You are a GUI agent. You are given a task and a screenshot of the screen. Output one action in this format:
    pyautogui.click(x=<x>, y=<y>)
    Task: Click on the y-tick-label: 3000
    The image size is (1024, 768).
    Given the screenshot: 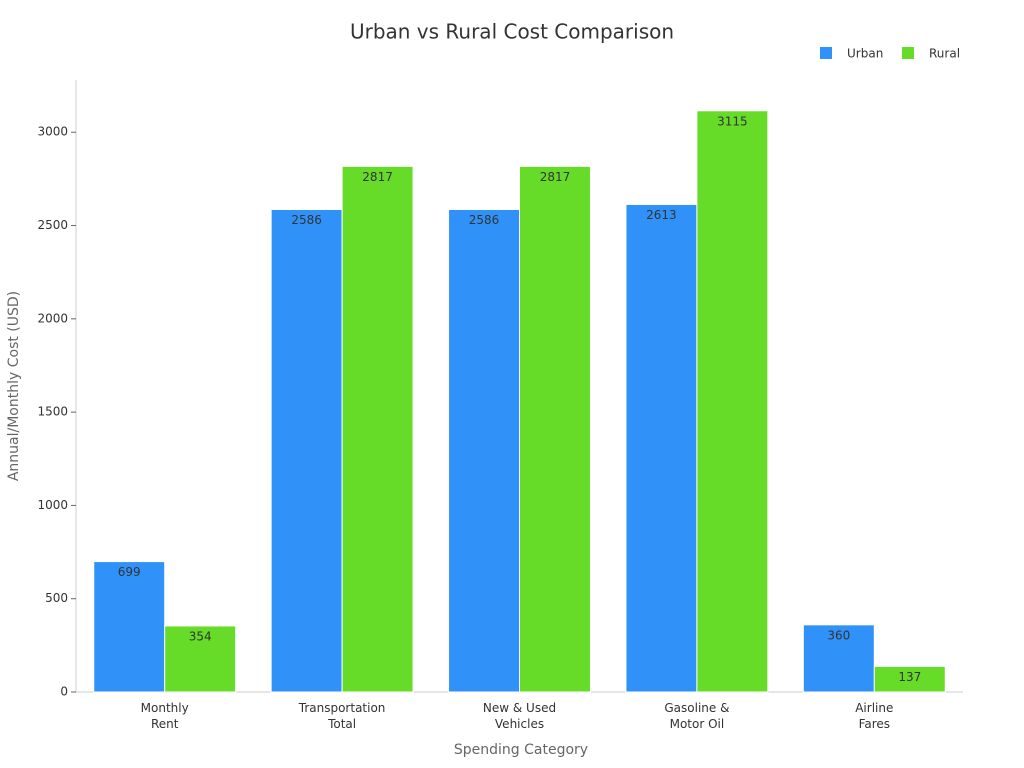 What is the action you would take?
    pyautogui.click(x=52, y=132)
    